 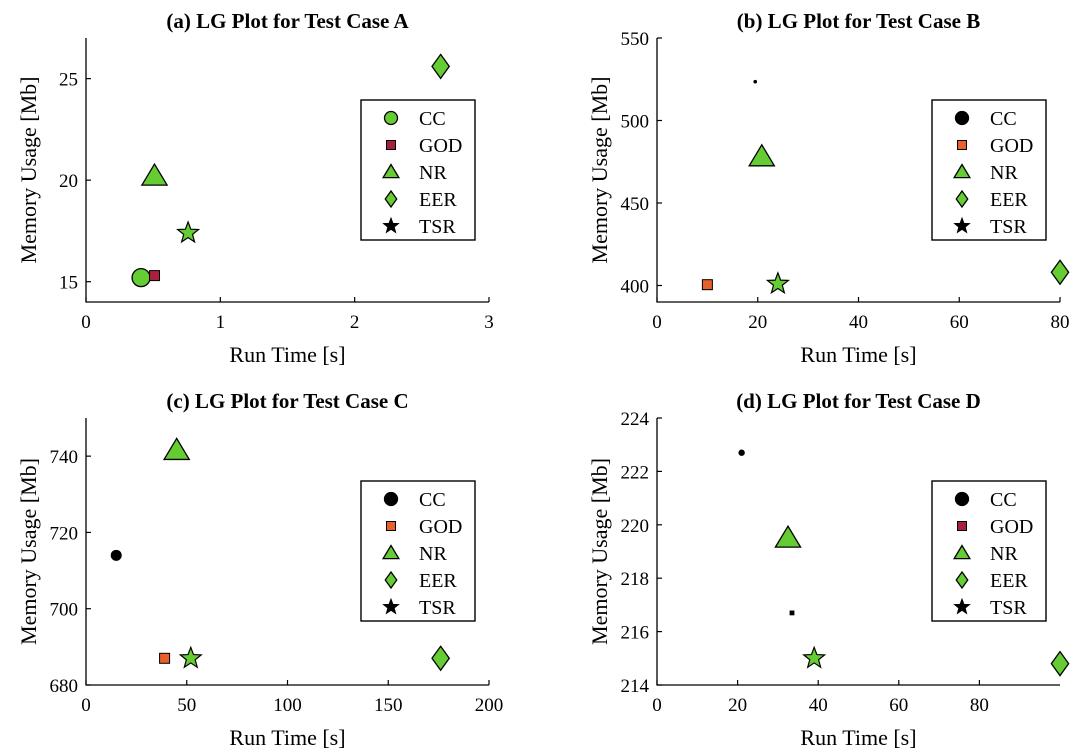 I want to click on legend-marker-god, so click(x=962, y=145).